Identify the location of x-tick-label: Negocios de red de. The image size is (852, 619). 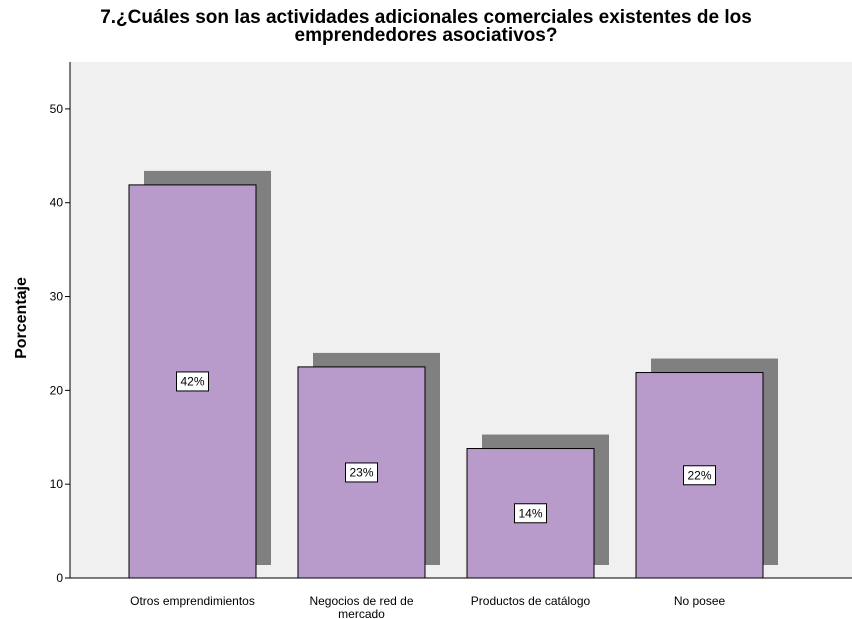
(361, 601).